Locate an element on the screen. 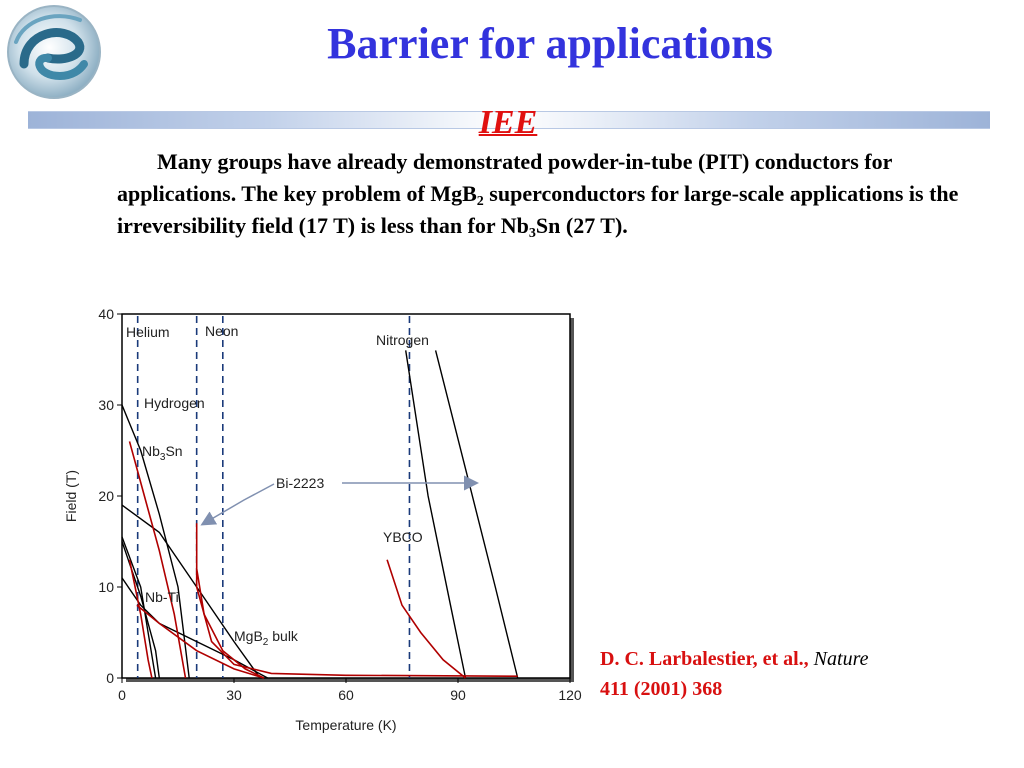  label-hydrogen: Hydrogen is located at coordinates (174, 403).